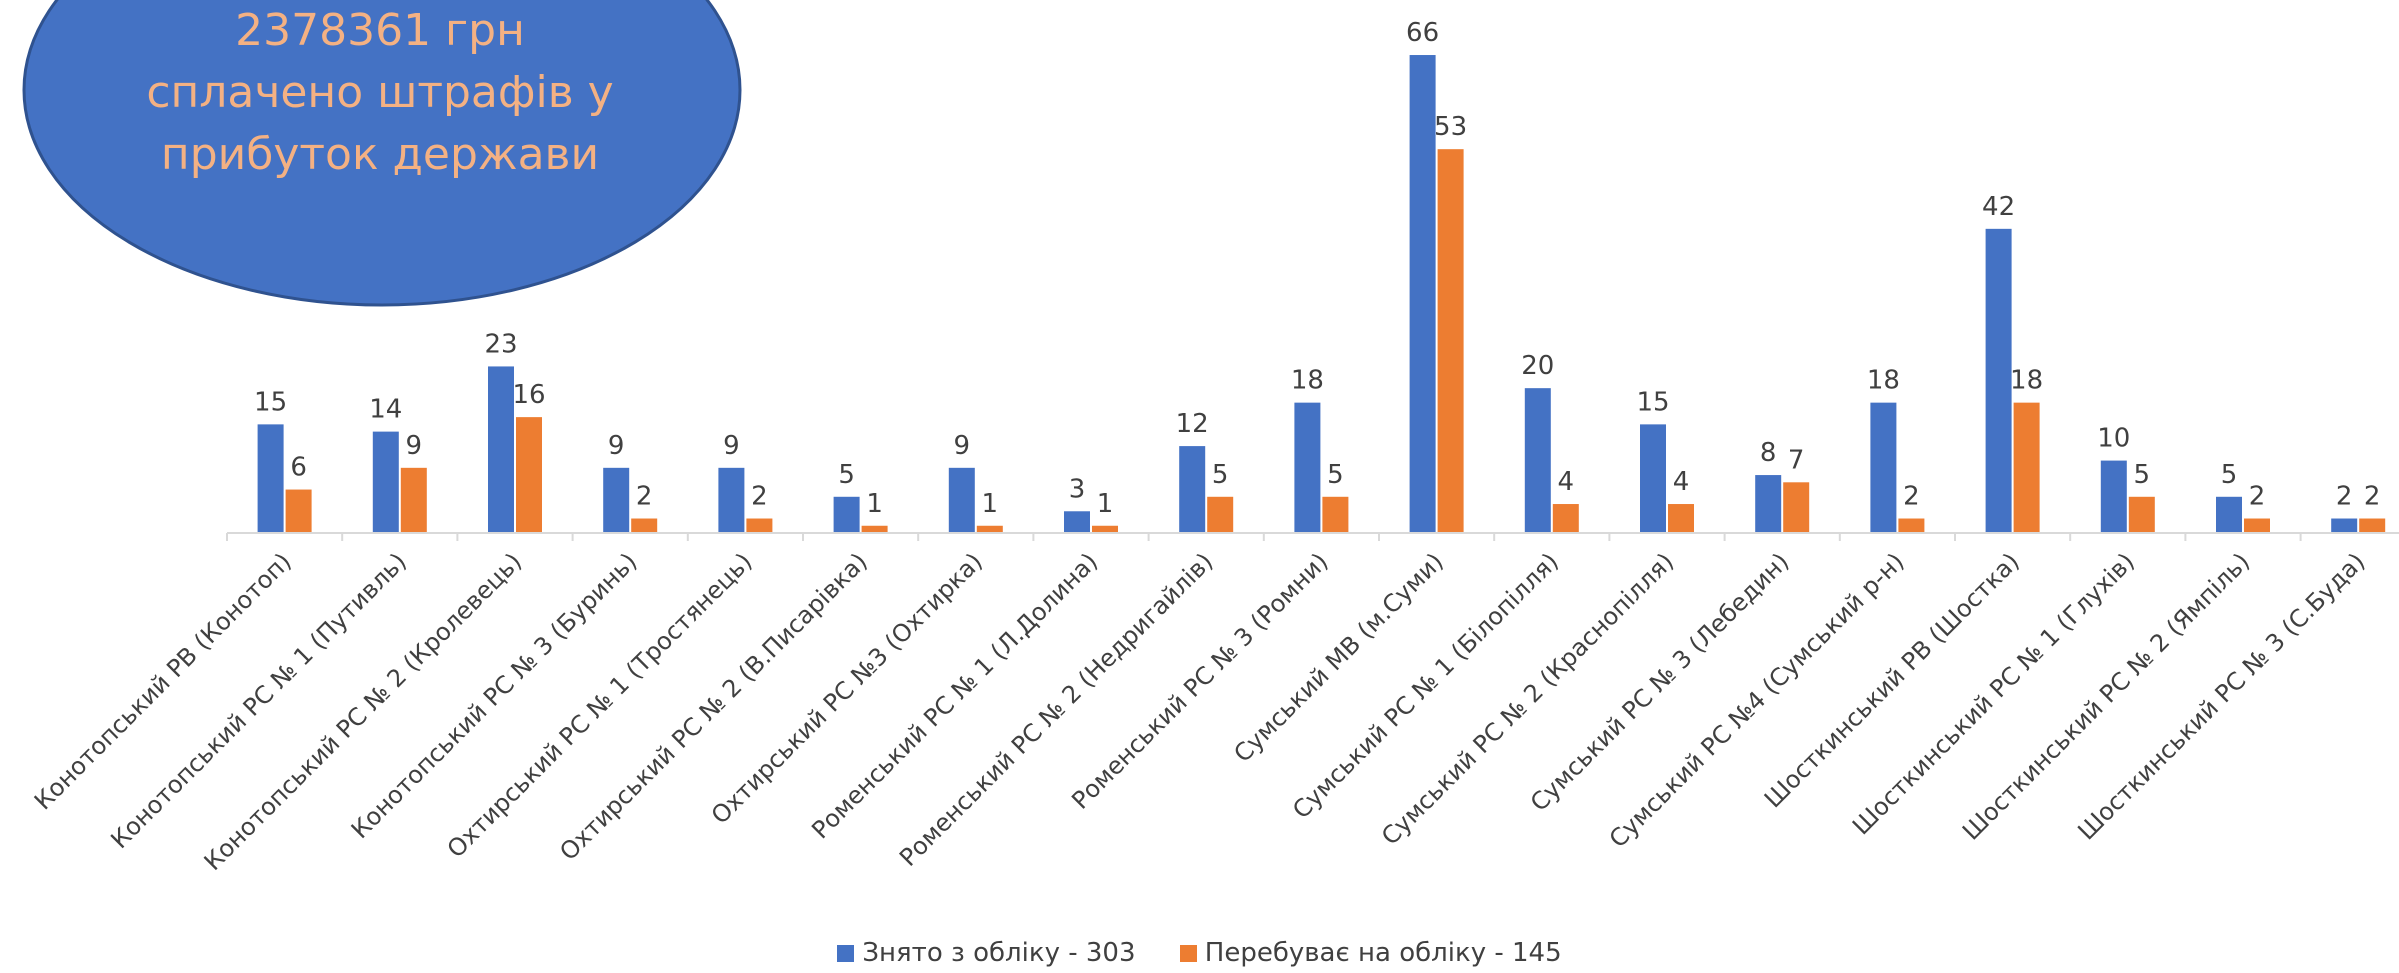 The height and width of the screenshot is (973, 2399). What do you see at coordinates (500, 344) in the screenshot?
I see `data-label: 23` at bounding box center [500, 344].